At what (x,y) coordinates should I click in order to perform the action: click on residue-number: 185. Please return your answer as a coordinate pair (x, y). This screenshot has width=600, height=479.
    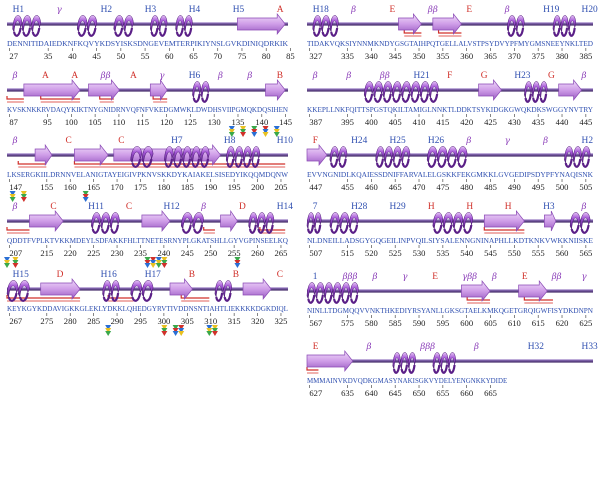
    Looking at the image, I should click on (187, 187).